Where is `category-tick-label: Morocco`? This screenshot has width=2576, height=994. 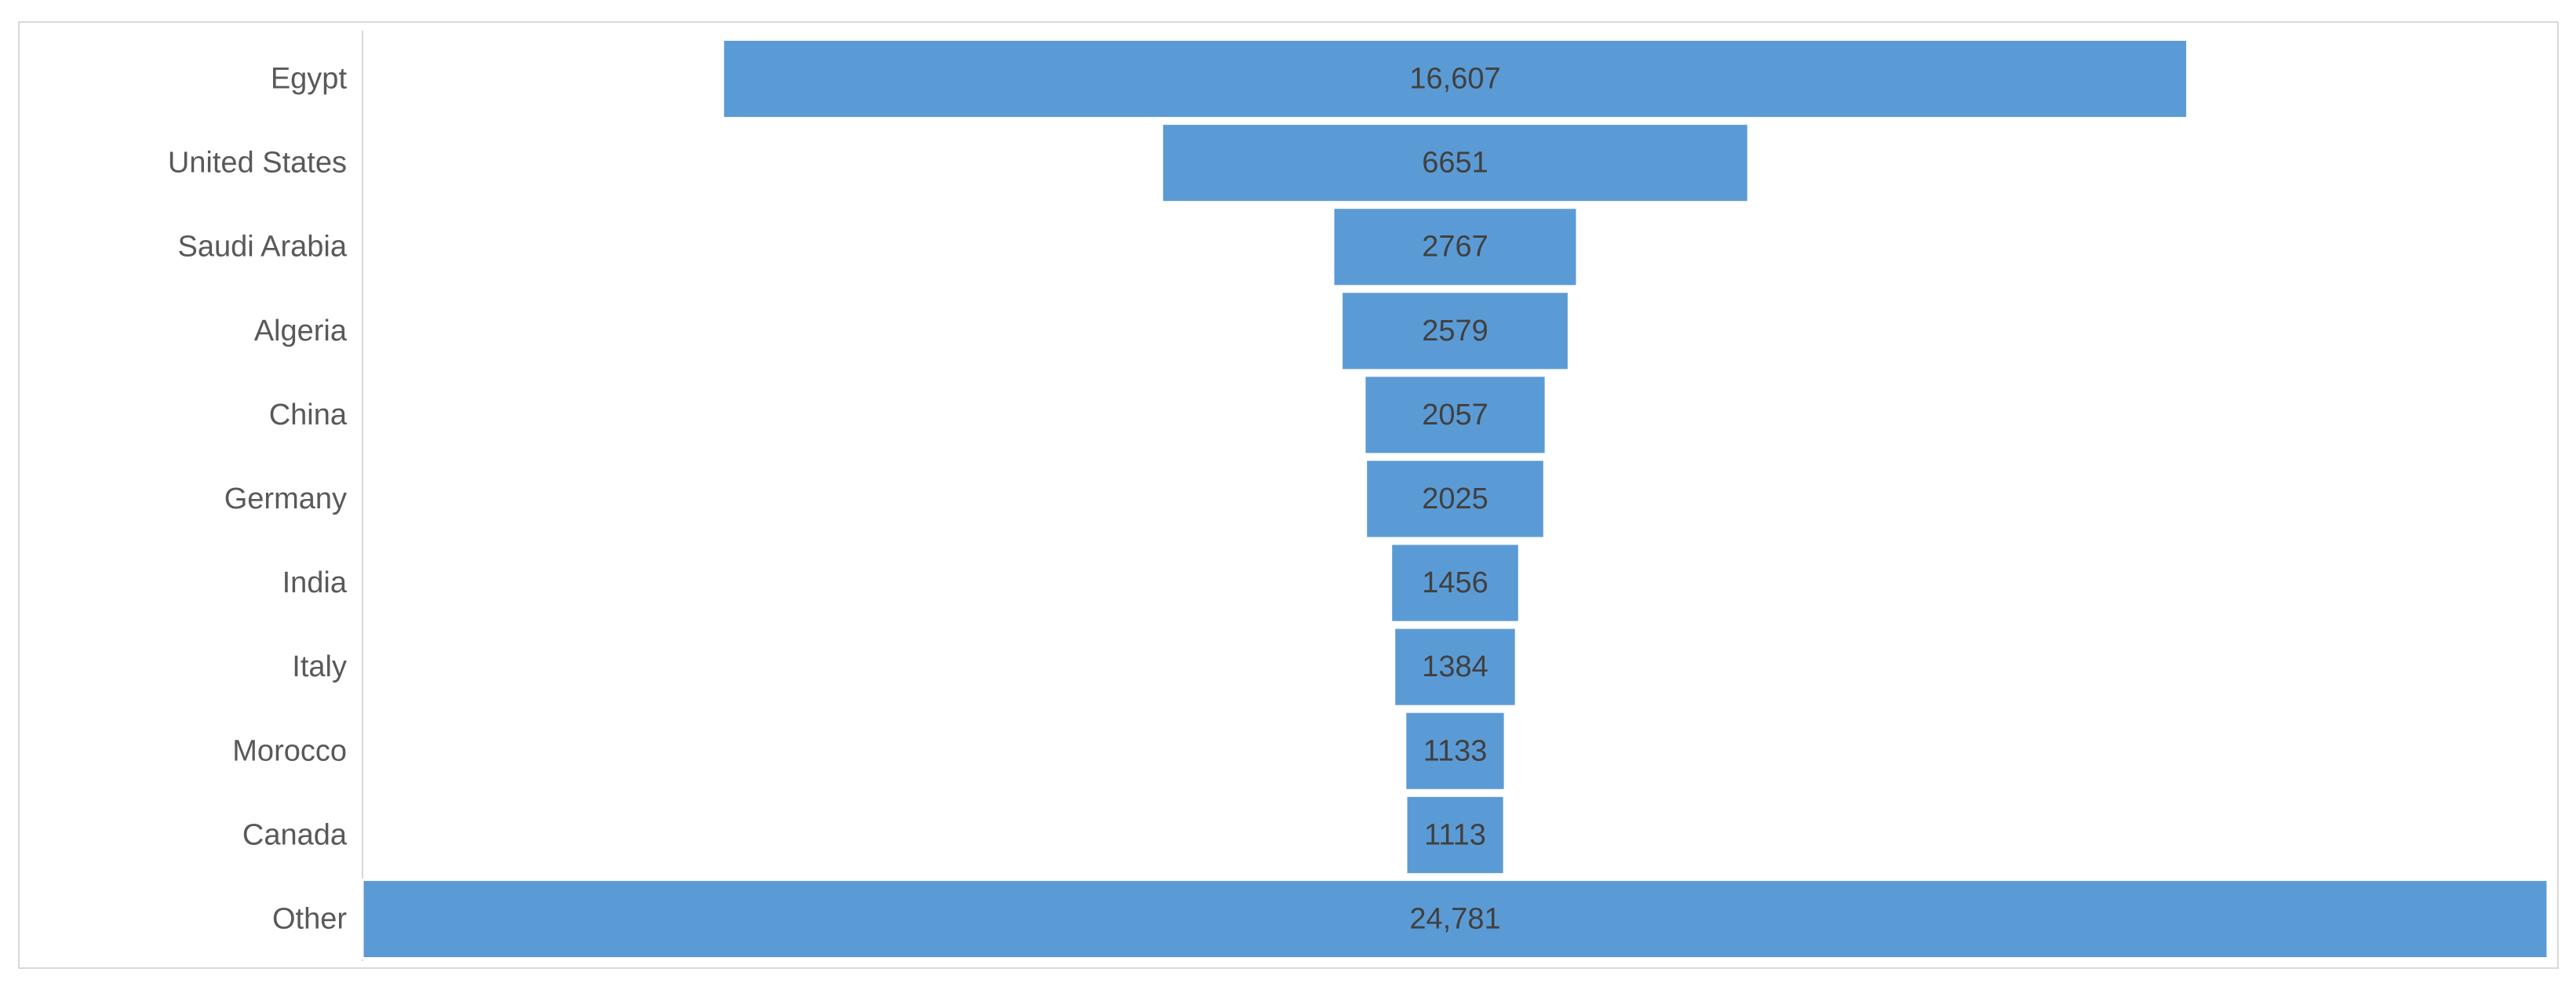
category-tick-label: Morocco is located at coordinates (289, 750).